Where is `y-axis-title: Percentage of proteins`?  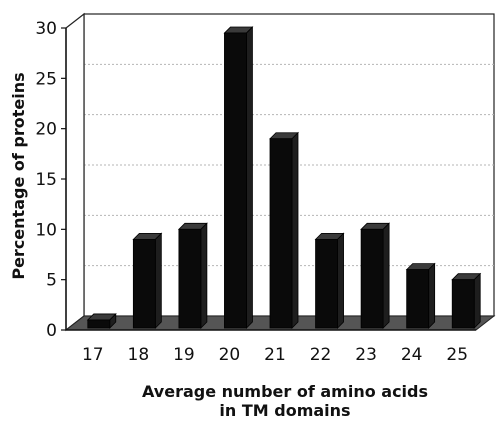
y-axis-title: Percentage of proteins is located at coordinates (18, 175).